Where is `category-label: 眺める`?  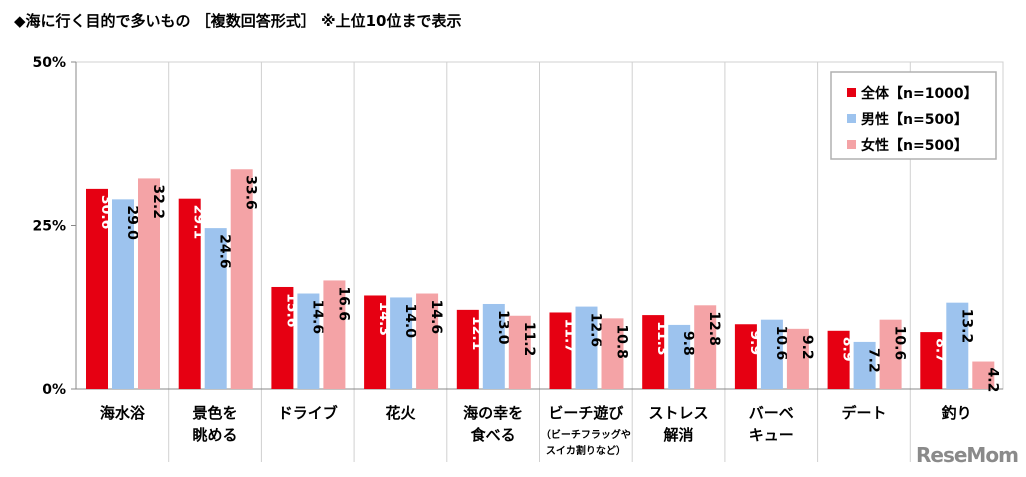 category-label: 眺める is located at coordinates (215, 435).